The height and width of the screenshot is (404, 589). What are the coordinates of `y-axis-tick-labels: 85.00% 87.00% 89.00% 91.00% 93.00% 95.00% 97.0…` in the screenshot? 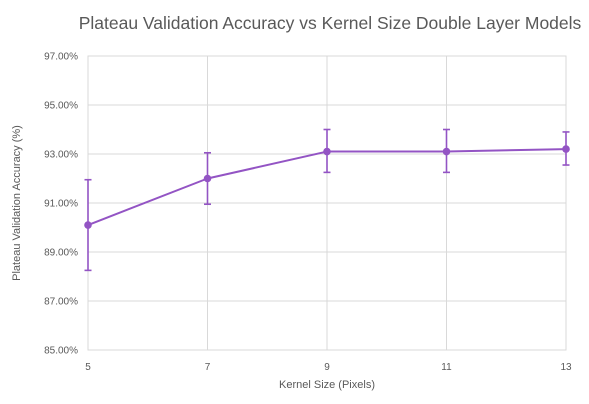 It's located at (61, 204).